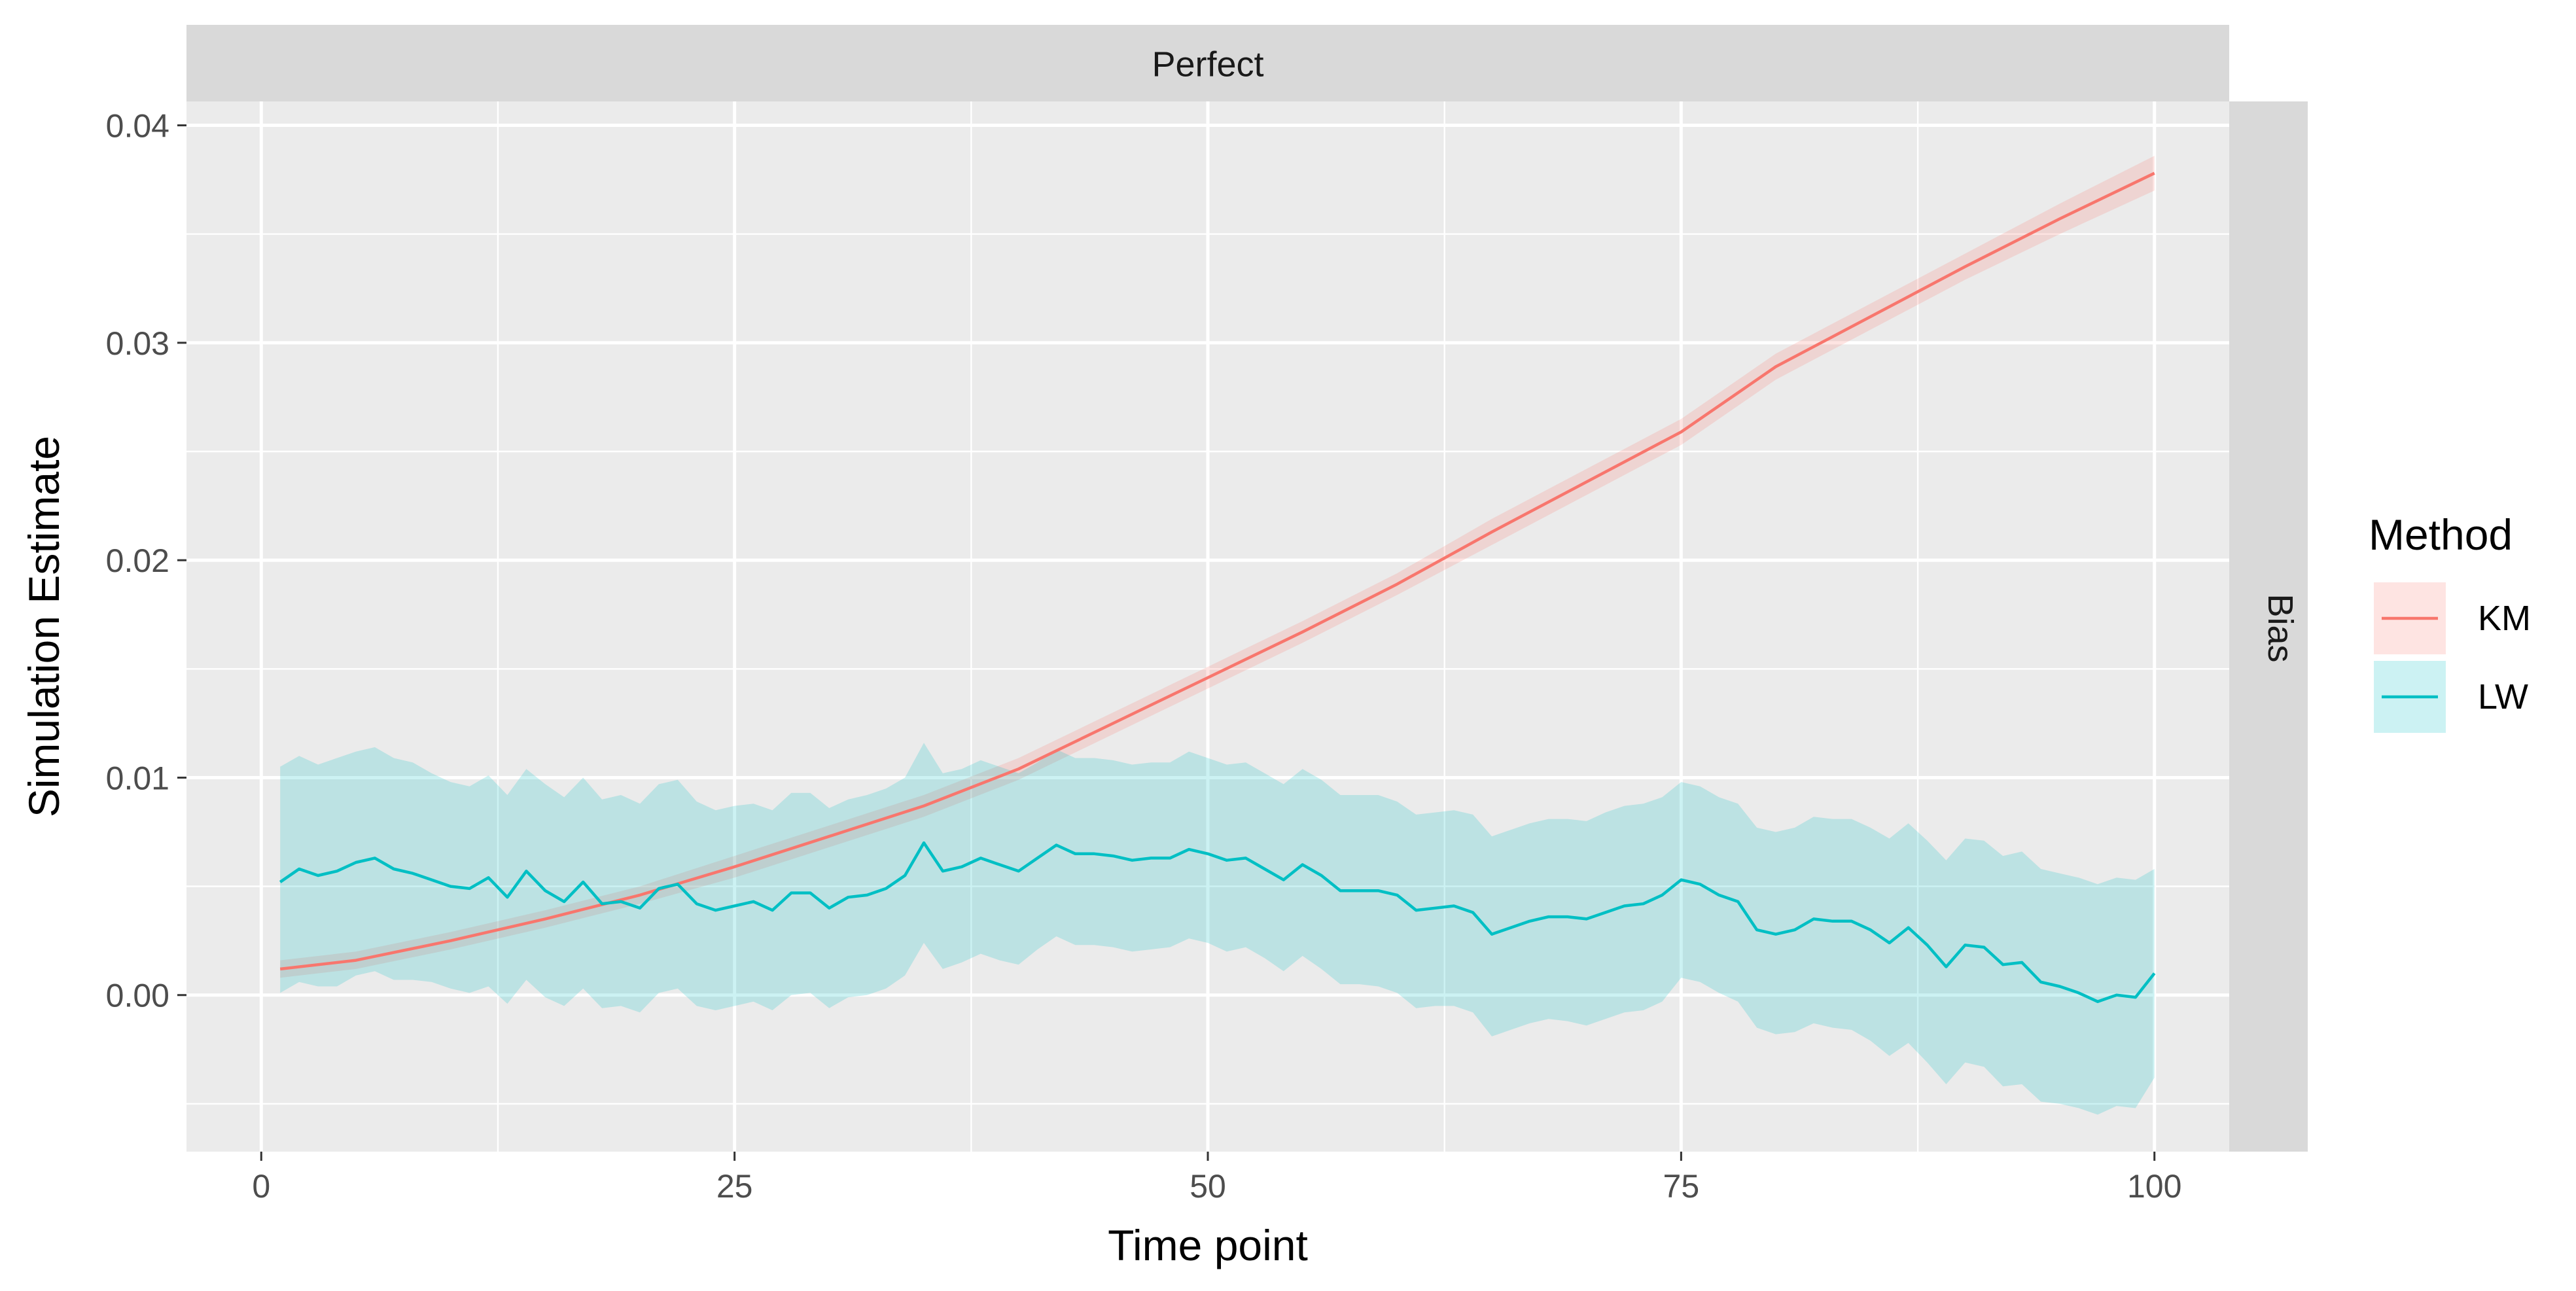  I want to click on facet-strip-top, so click(1207, 63).